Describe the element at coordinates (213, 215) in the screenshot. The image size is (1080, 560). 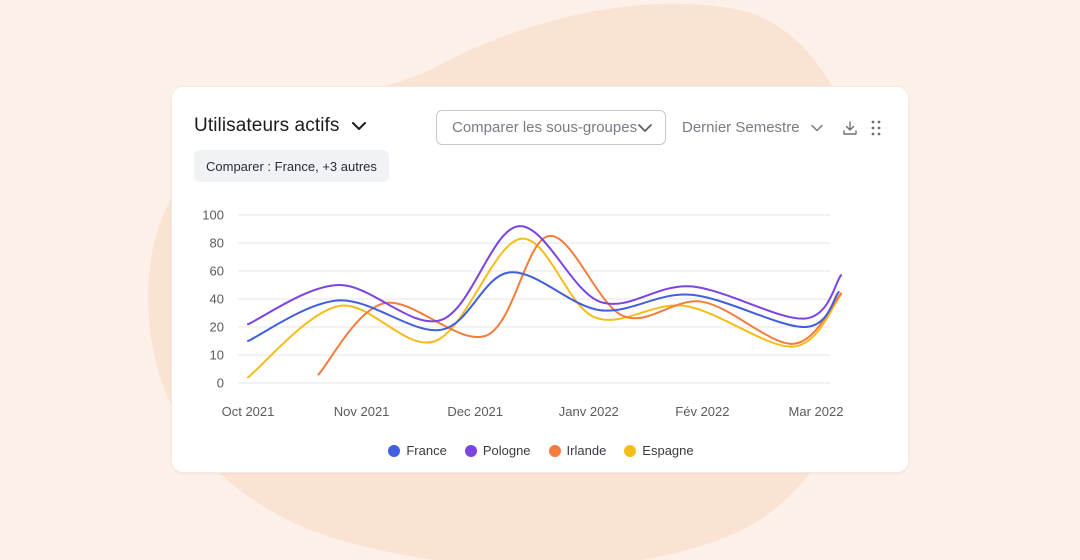
I see `y-tick-label: 100` at that location.